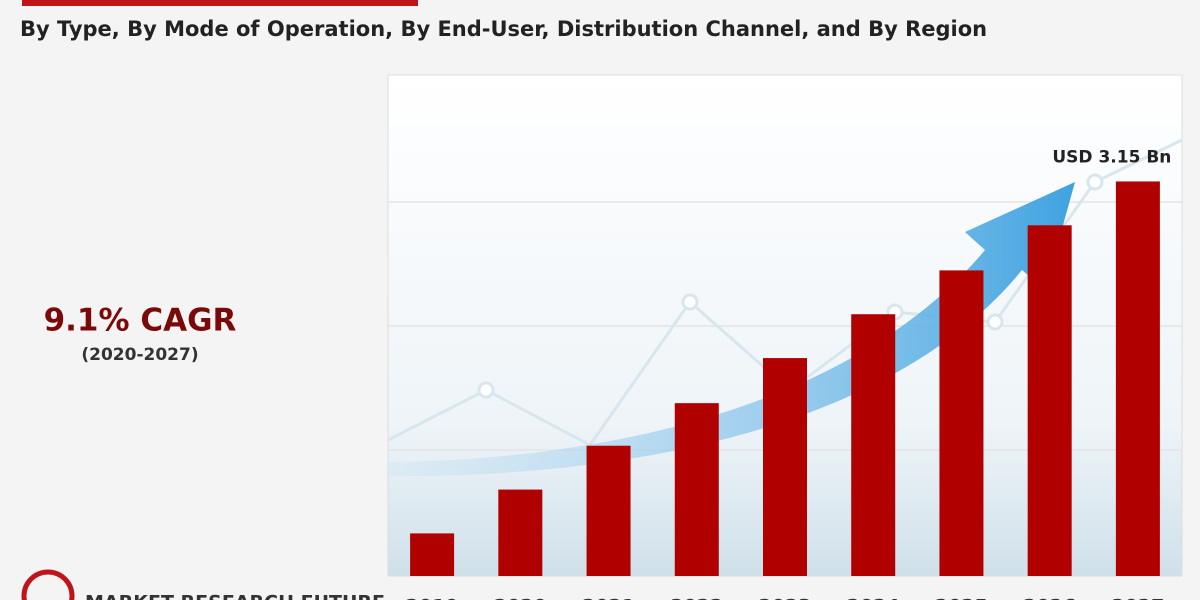 The height and width of the screenshot is (600, 1200). Describe the element at coordinates (140, 321) in the screenshot. I see `cagr: 9.1% CAGR` at that location.